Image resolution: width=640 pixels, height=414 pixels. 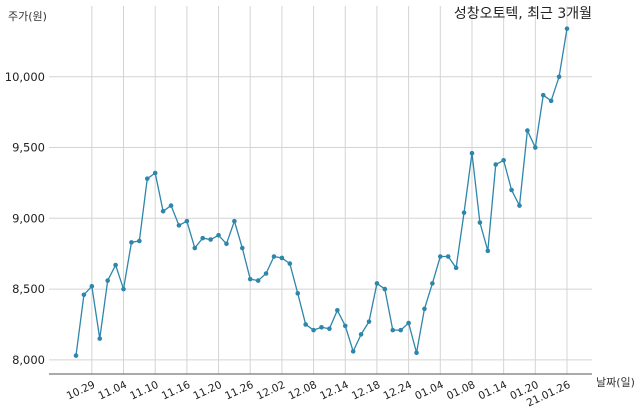 What do you see at coordinates (615, 382) in the screenshot?
I see `x-axis-label: 날짜(일)` at bounding box center [615, 382].